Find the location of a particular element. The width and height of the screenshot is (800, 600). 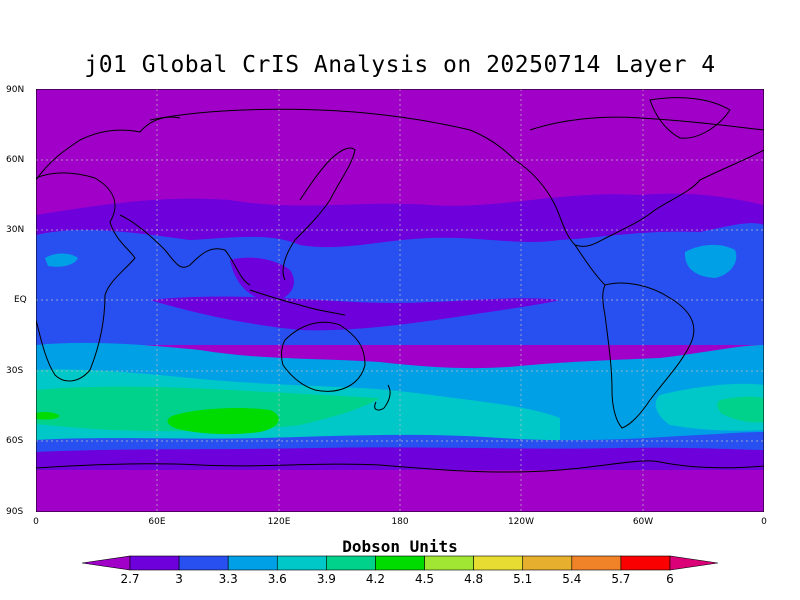

band-tropic-3p6-blob is located at coordinates (710, 261).